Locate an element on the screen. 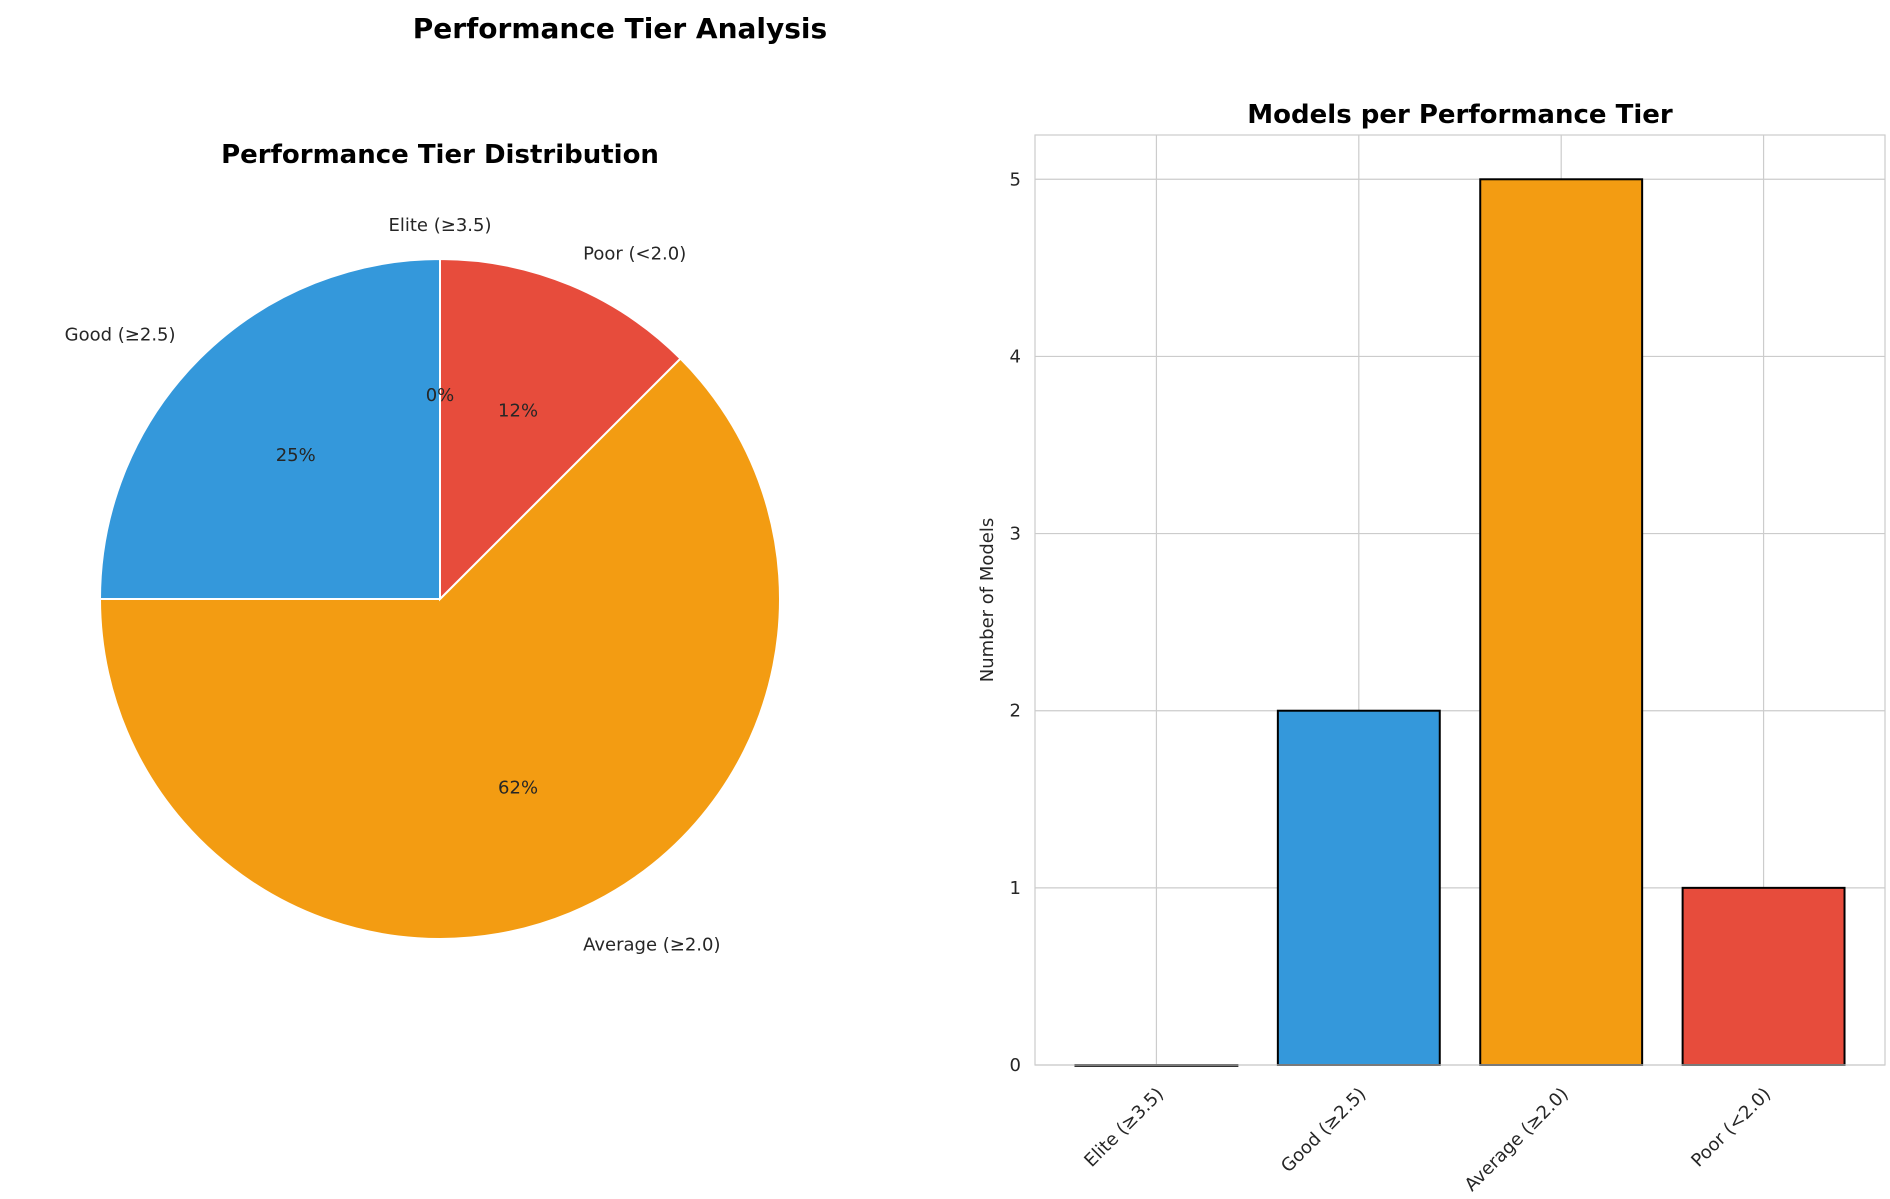 This screenshot has height=1199, width=1890. pie-percent-poor-2-0: 12% is located at coordinates (518, 411).